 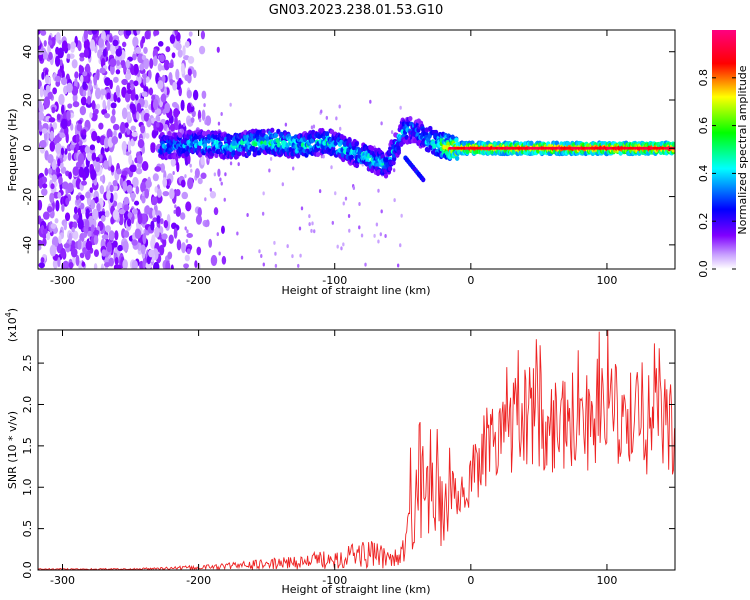 I want to click on snr-multiplier: (x104), so click(x=11, y=325).